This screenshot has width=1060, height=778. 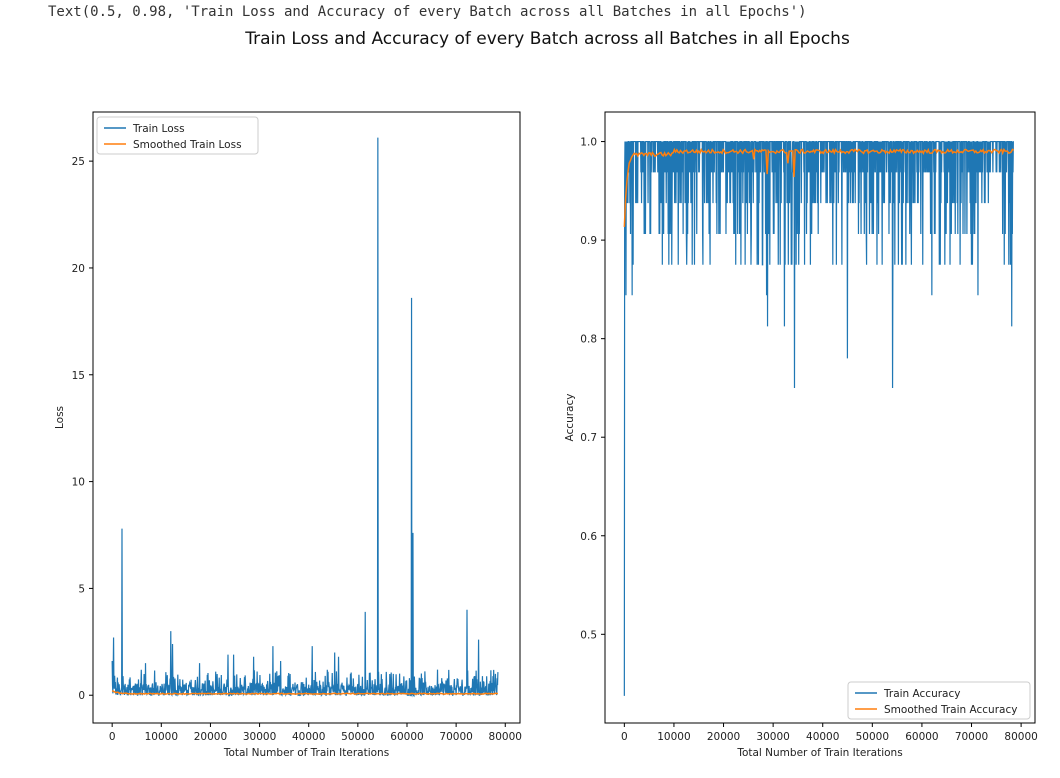 I want to click on accuracy-legend-label-0: Train Accuracy, so click(x=921, y=694).